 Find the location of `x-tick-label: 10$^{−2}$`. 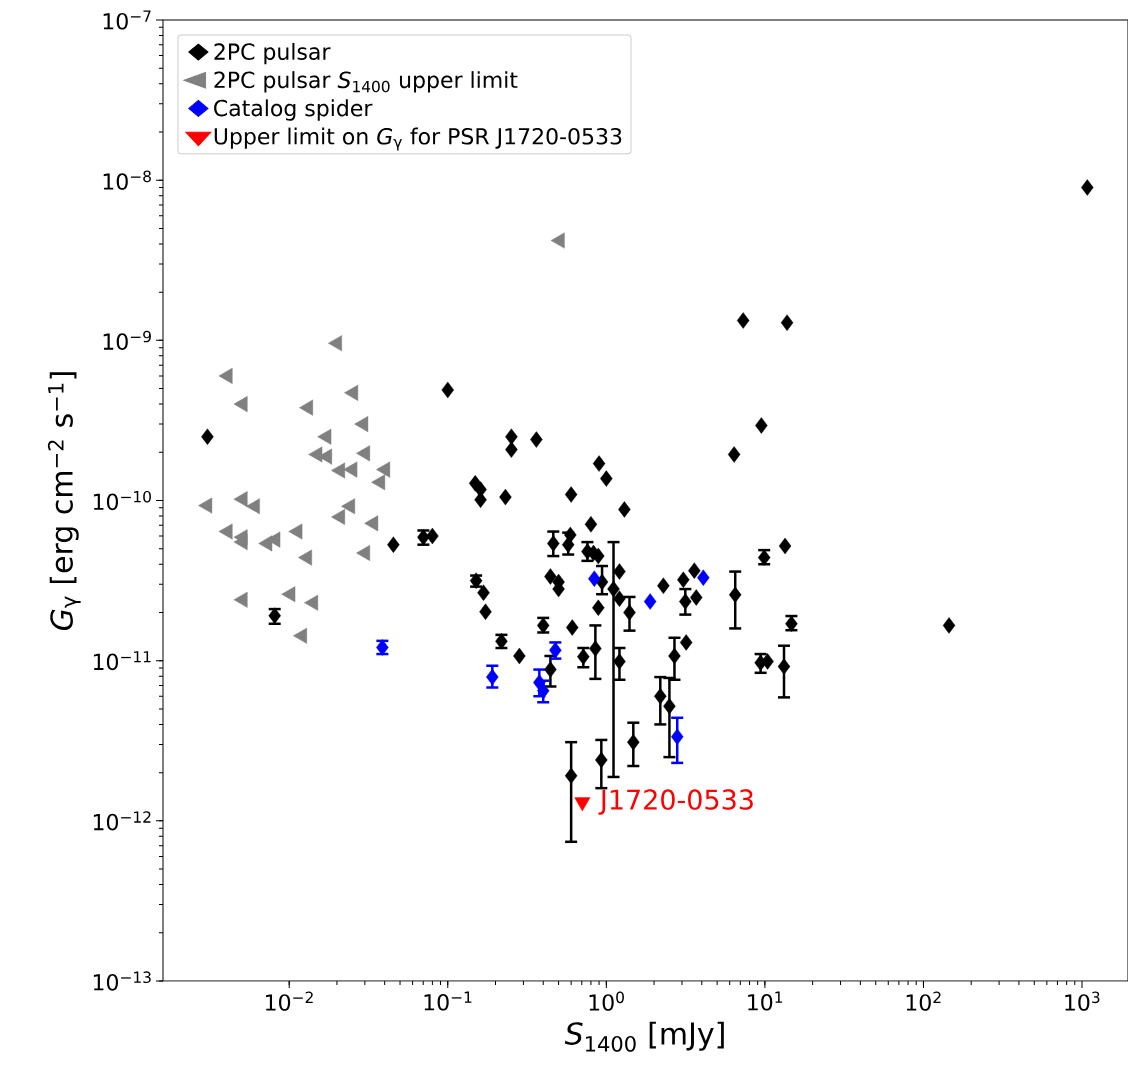

x-tick-label: 10$^{−2}$ is located at coordinates (289, 1001).